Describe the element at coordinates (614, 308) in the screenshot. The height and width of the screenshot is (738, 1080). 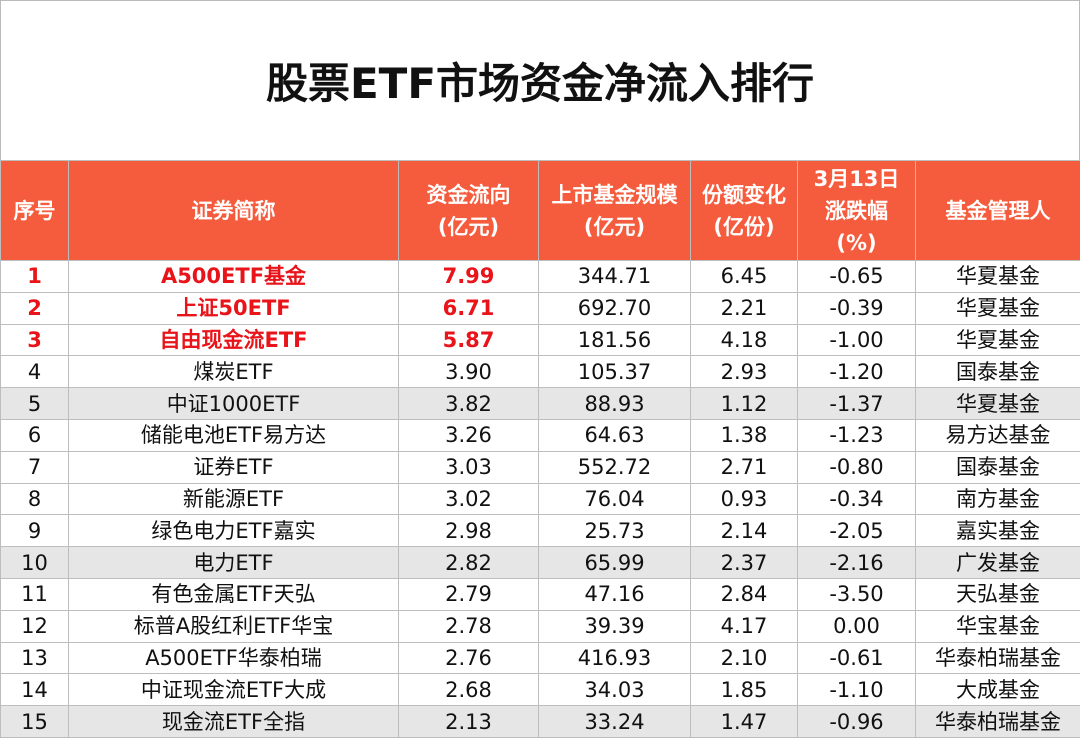
I see `table-cell: 692.70` at that location.